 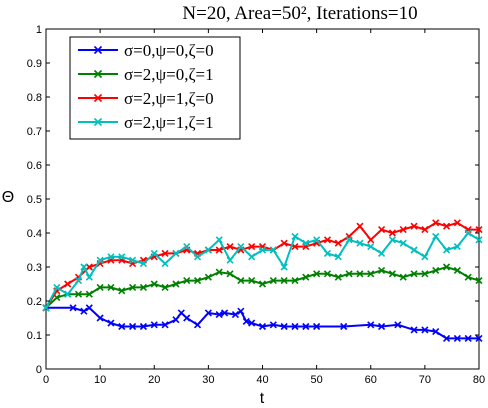 I want to click on x-axis-label: t, so click(x=262, y=398).